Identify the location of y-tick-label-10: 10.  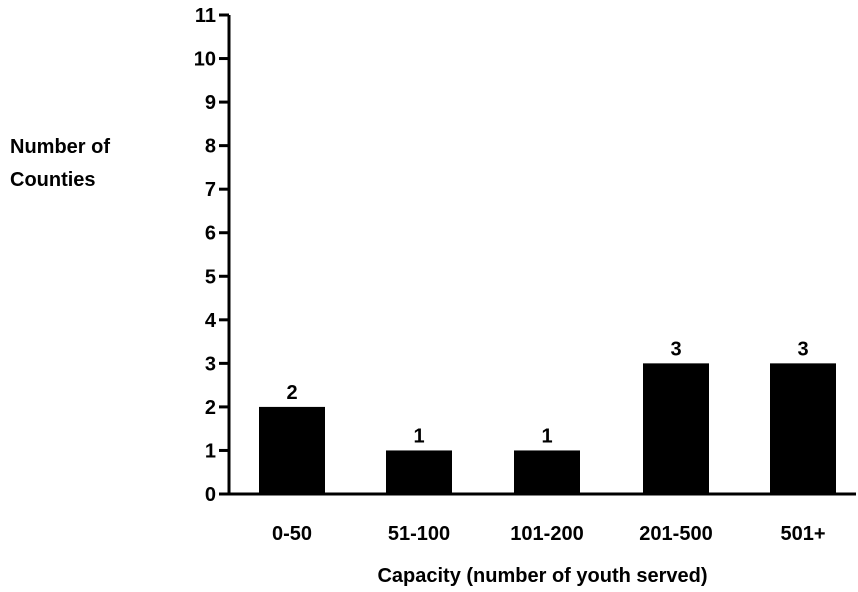
(205, 60).